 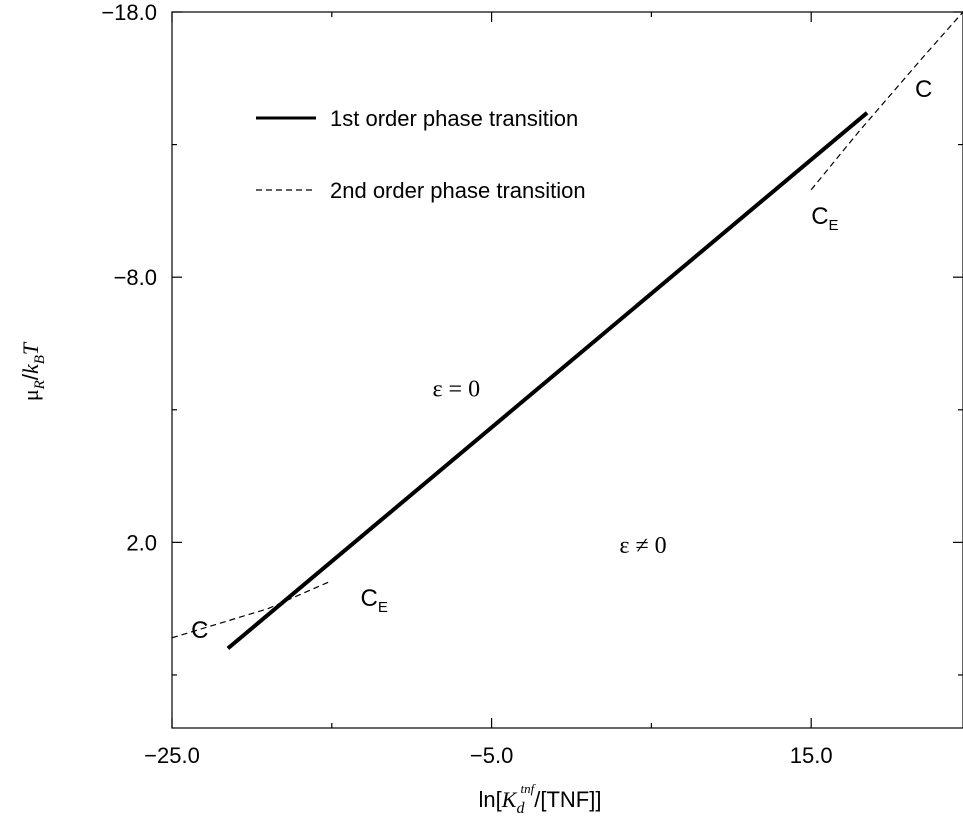 What do you see at coordinates (172, 755) in the screenshot?
I see `x-tick-label: −25.0` at bounding box center [172, 755].